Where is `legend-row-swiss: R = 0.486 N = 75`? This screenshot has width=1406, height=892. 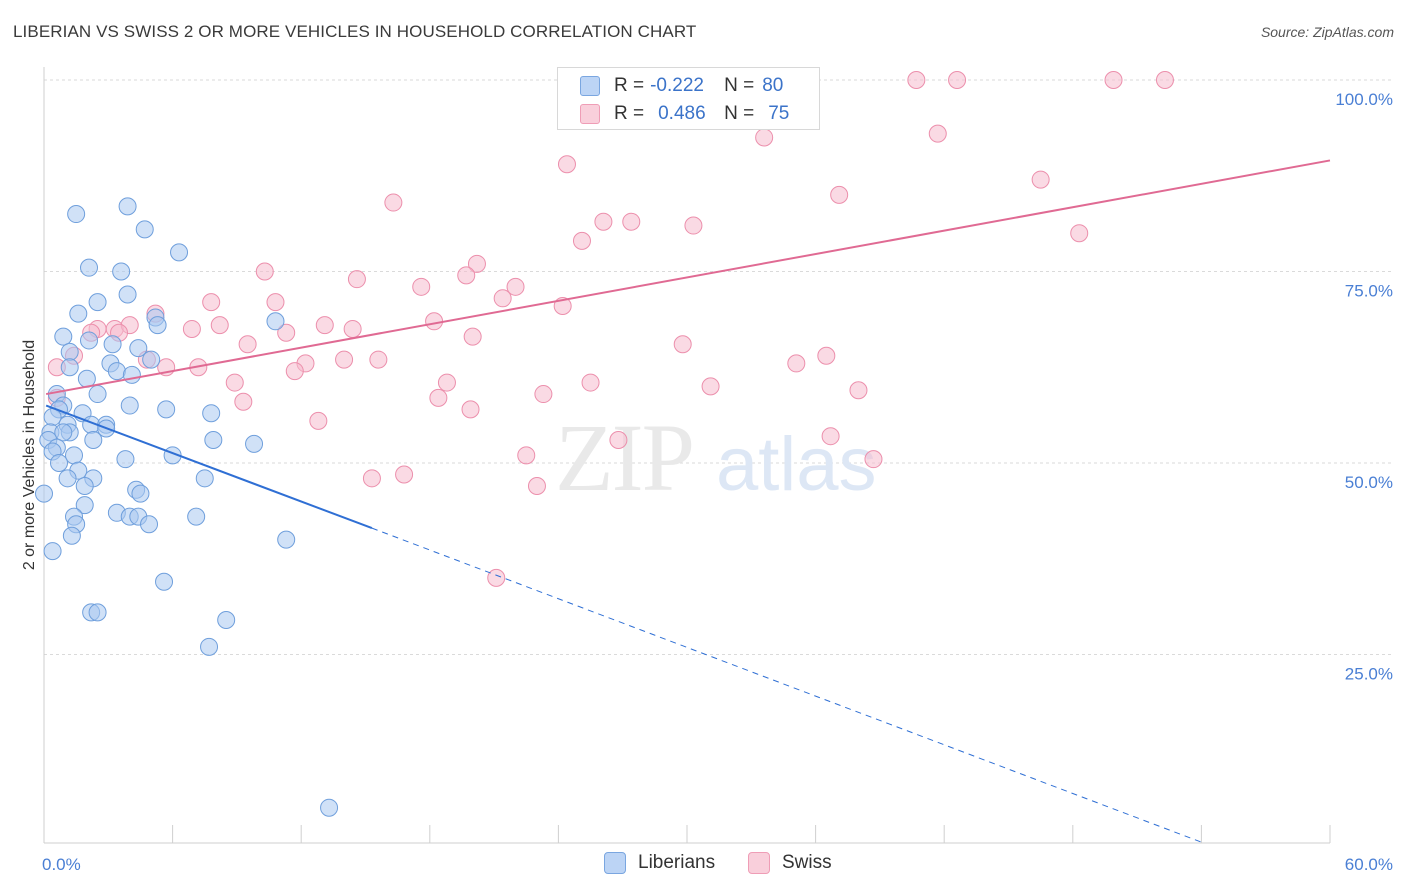 legend-row-swiss: R = 0.486 N = 75 is located at coordinates (684, 114).